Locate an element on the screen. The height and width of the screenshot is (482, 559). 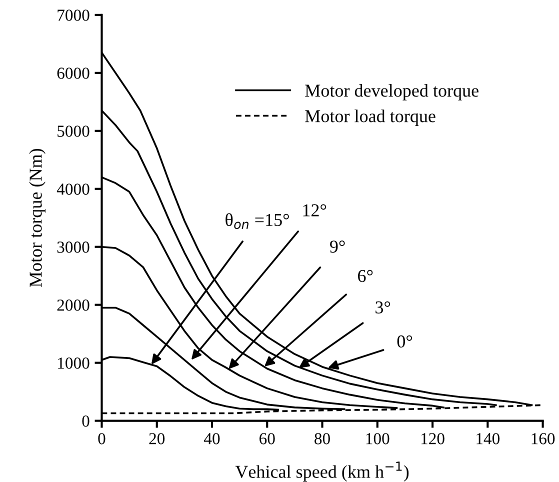
annotation: 0° is located at coordinates (404, 341).